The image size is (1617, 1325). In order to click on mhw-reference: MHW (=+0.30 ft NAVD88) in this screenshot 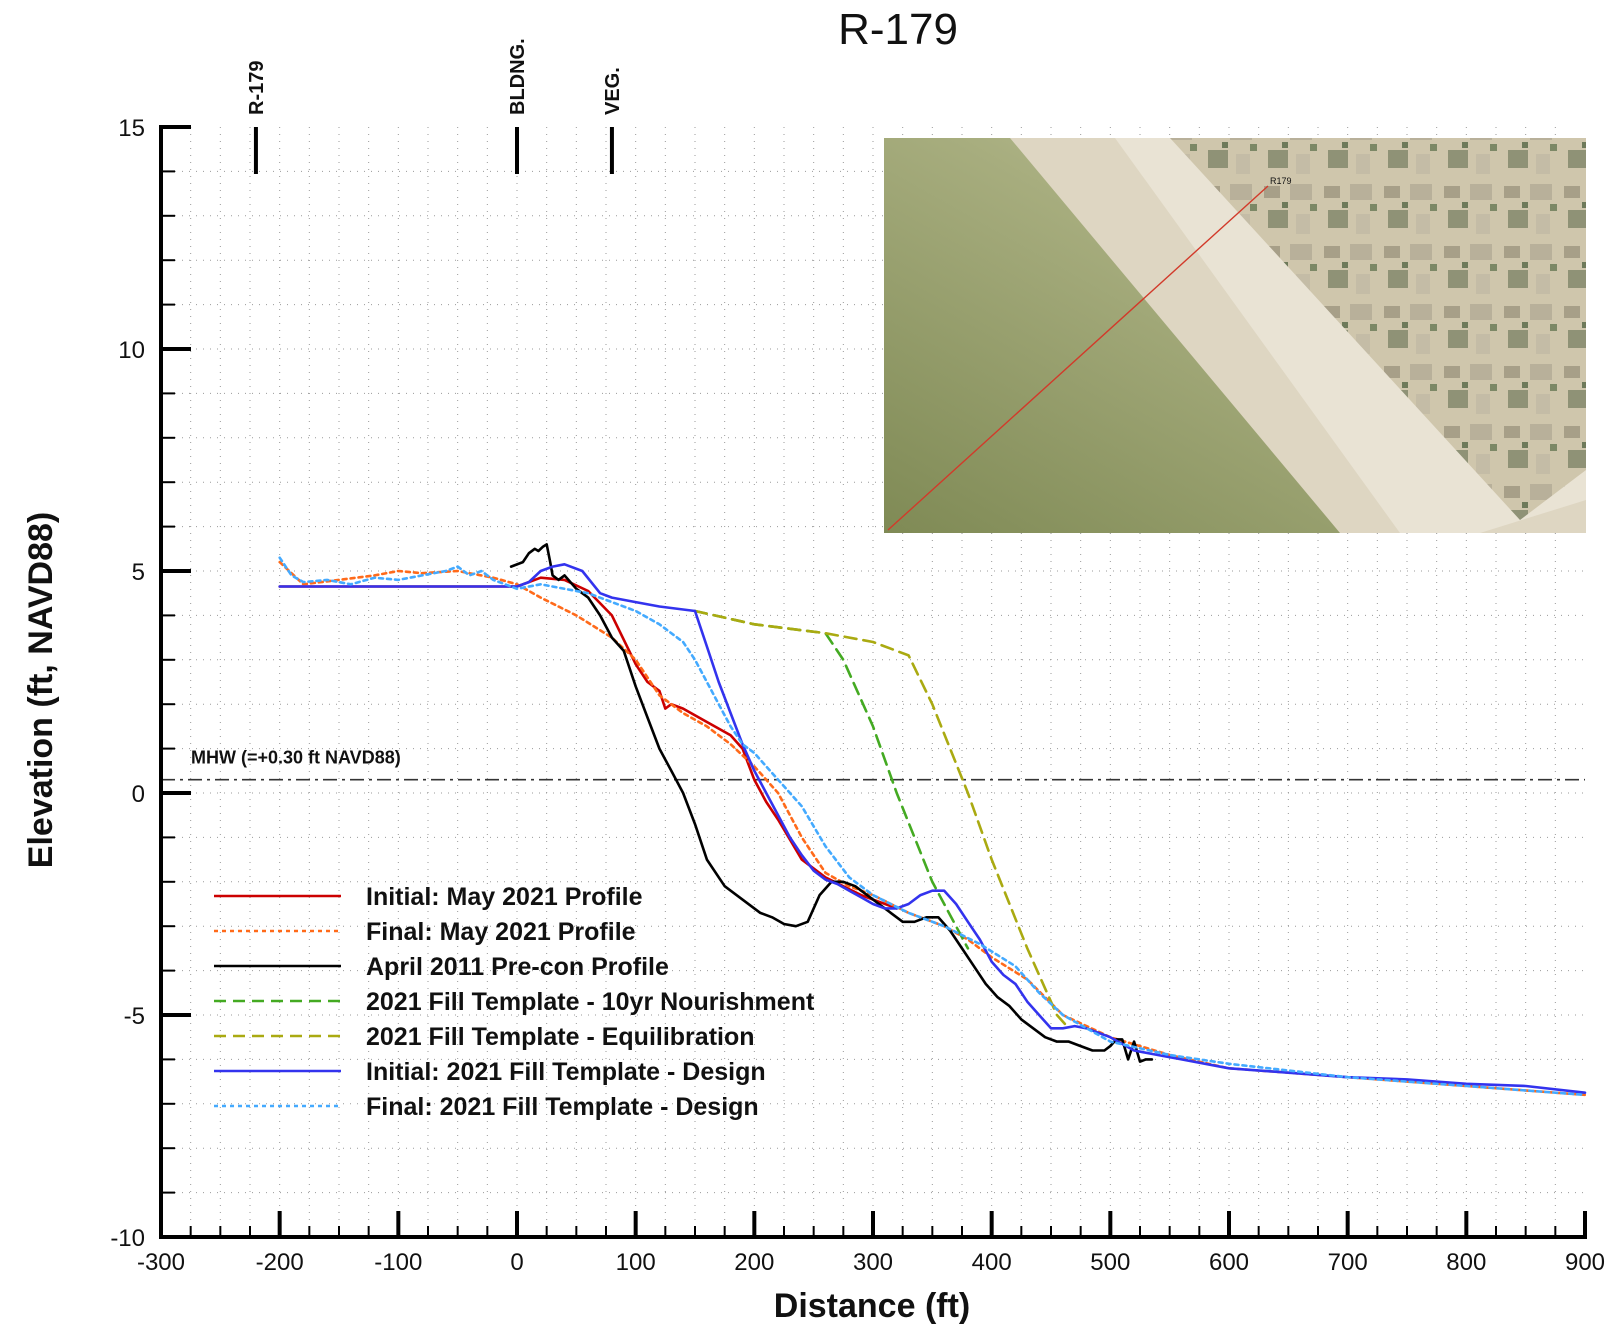, I will do `click(873, 764)`.